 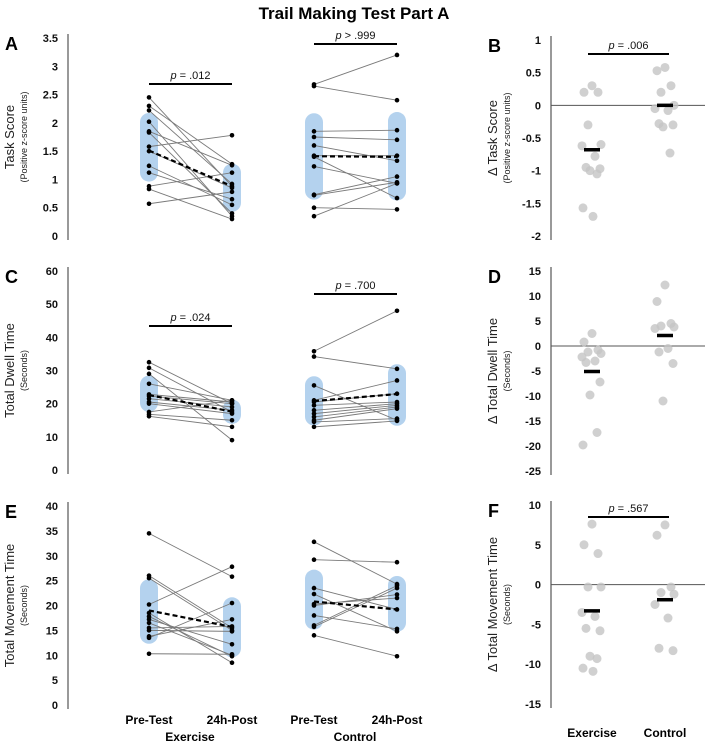 What do you see at coordinates (50, 39) in the screenshot?
I see `y-tick-label: 3.5` at bounding box center [50, 39].